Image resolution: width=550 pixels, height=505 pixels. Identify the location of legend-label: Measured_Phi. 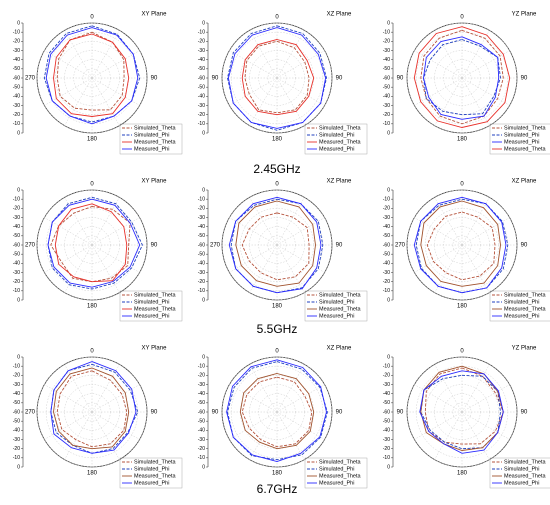
(521, 483).